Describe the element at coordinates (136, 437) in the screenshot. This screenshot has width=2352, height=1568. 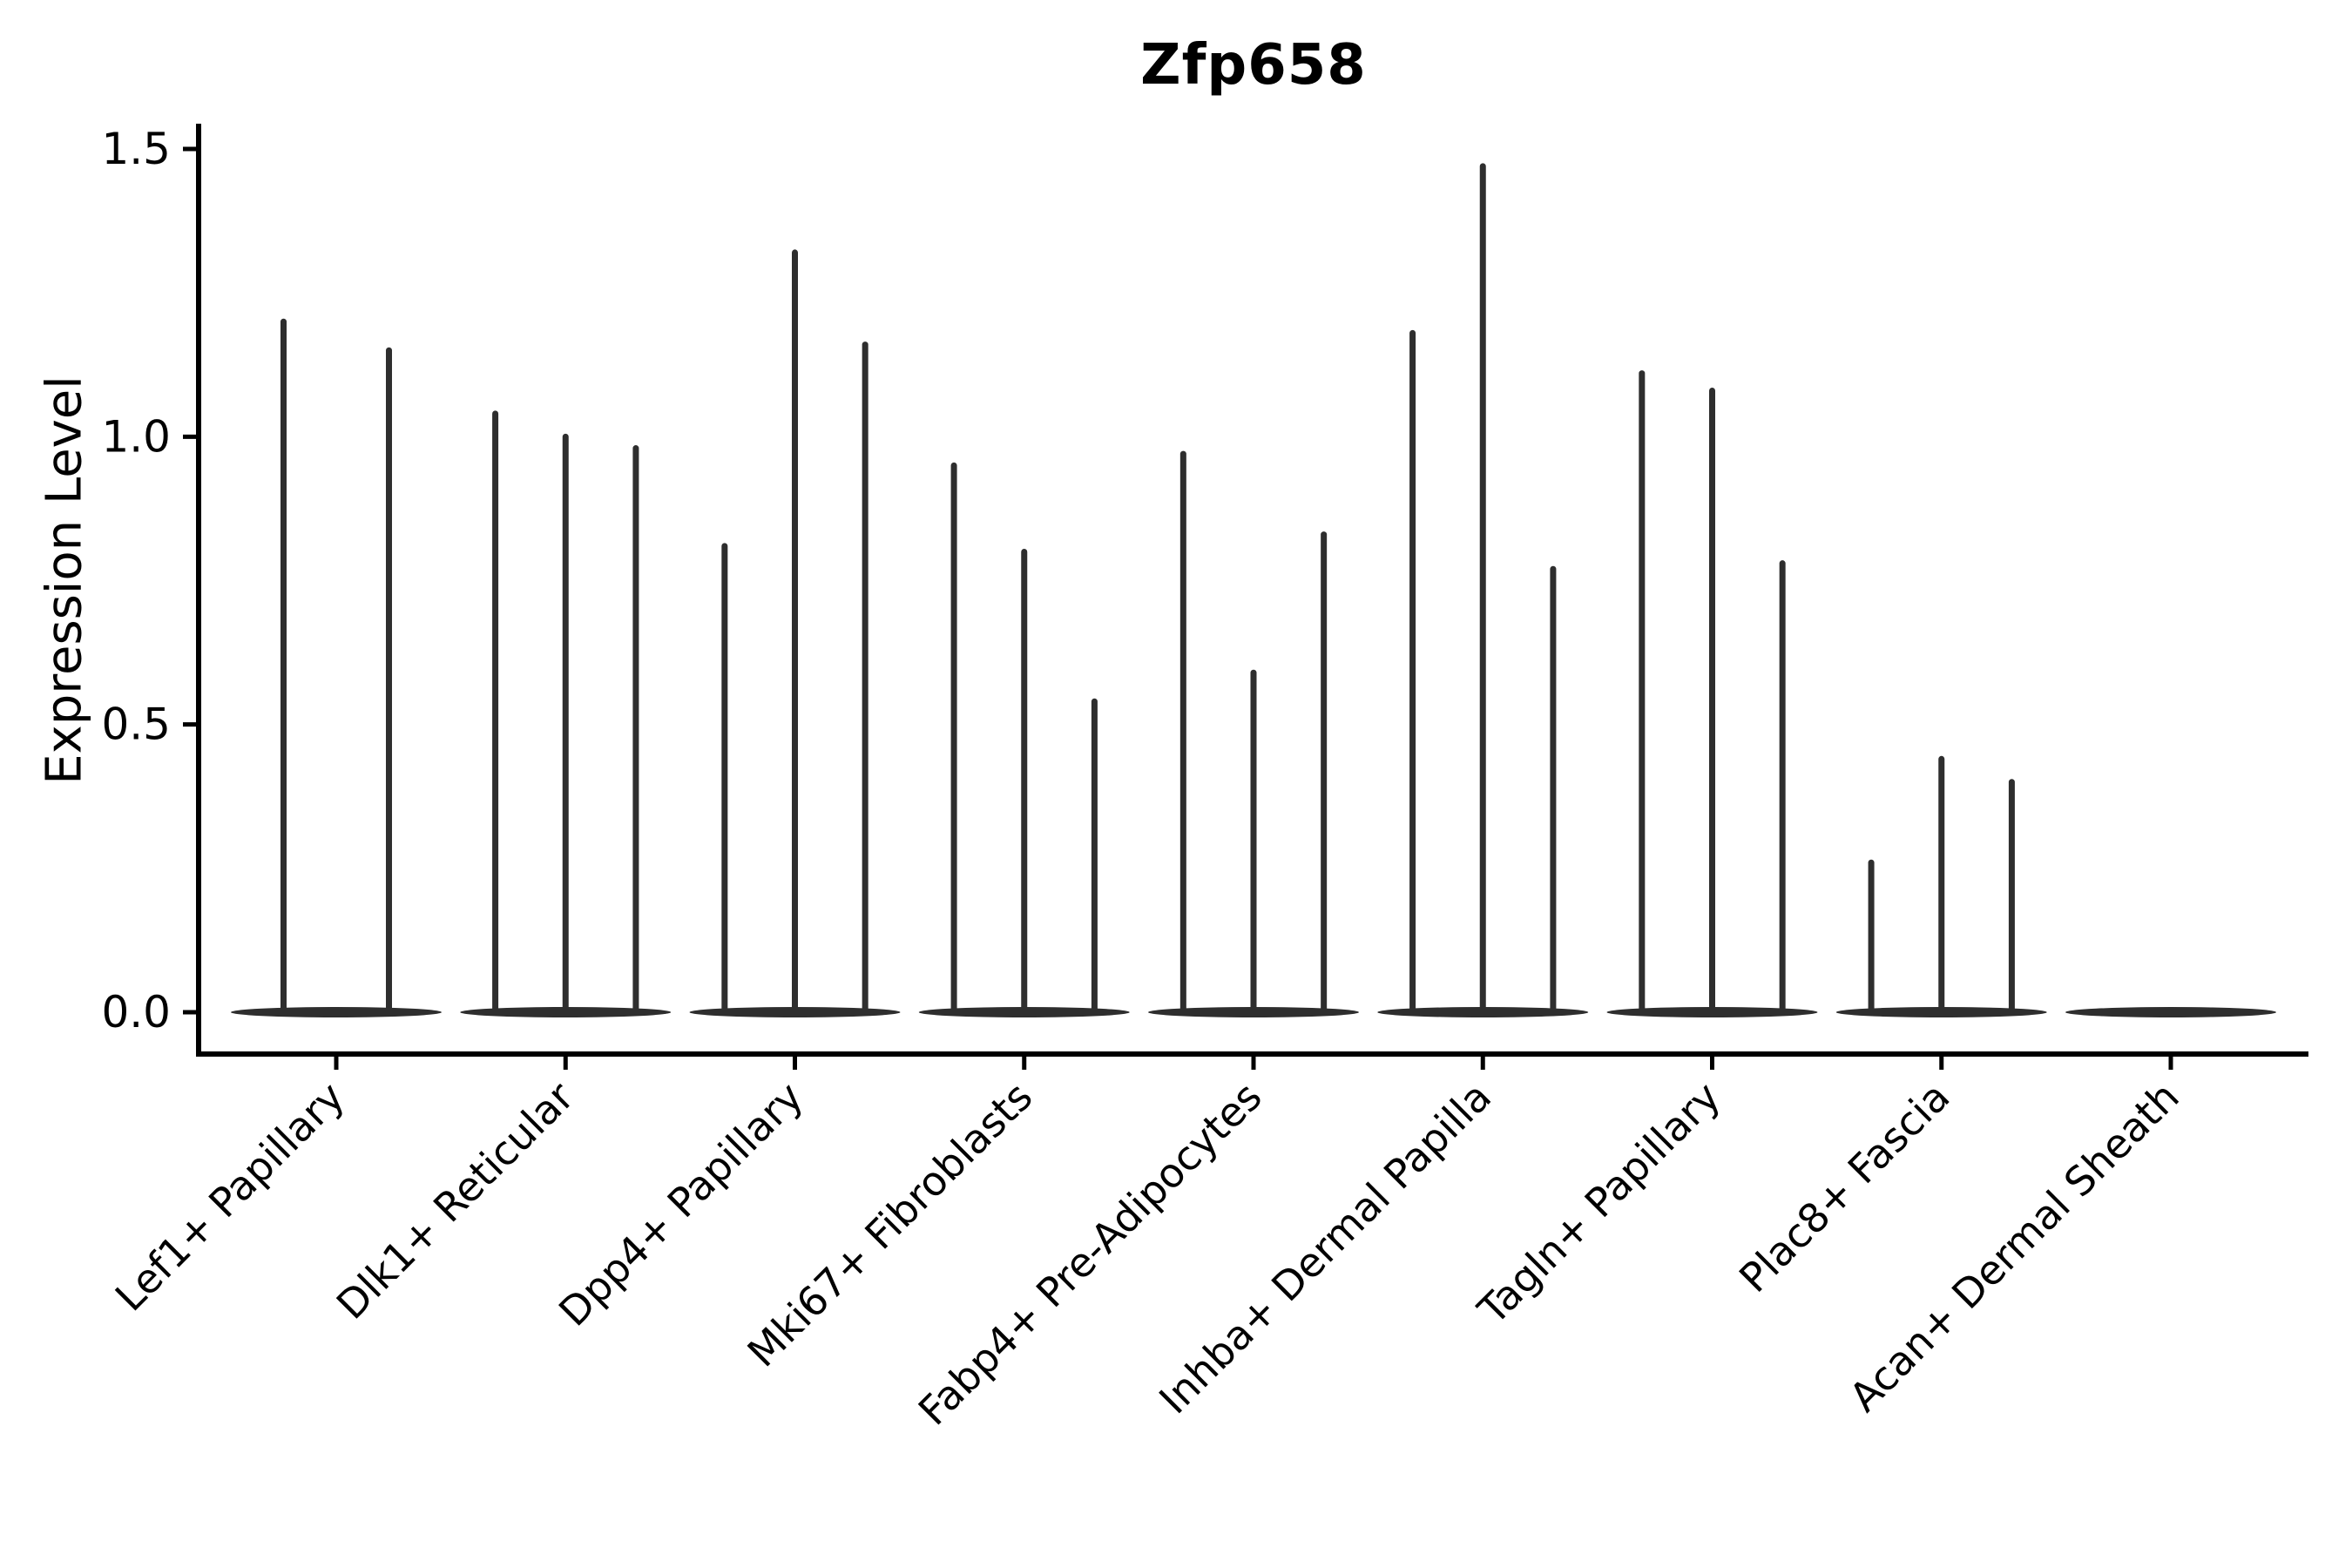
I see `y-tick-label: 1.0` at that location.